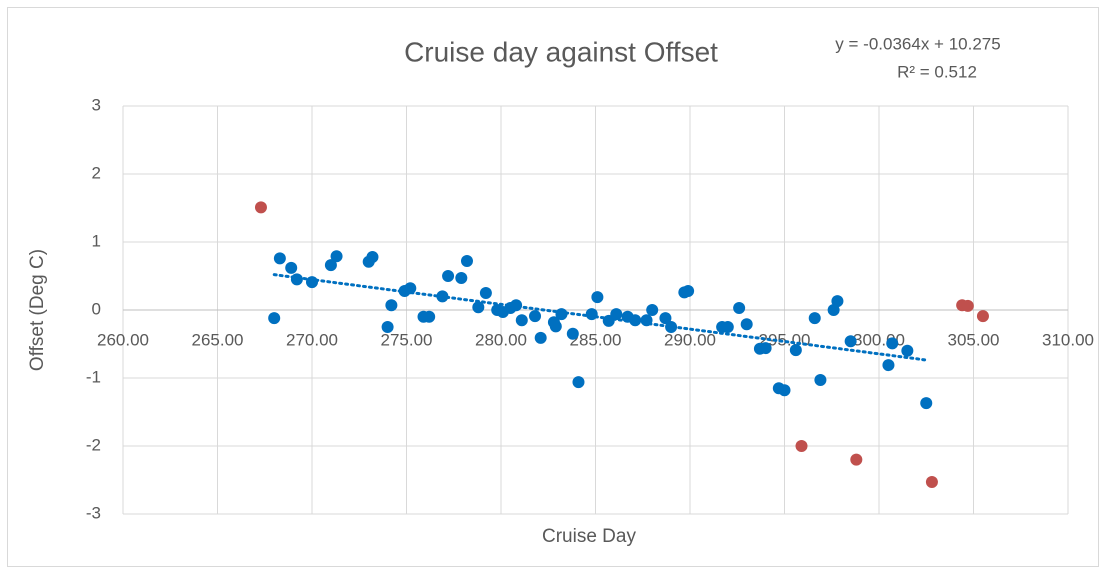 Image resolution: width=1106 pixels, height=577 pixels. I want to click on y-tick-label: -3, so click(93, 512).